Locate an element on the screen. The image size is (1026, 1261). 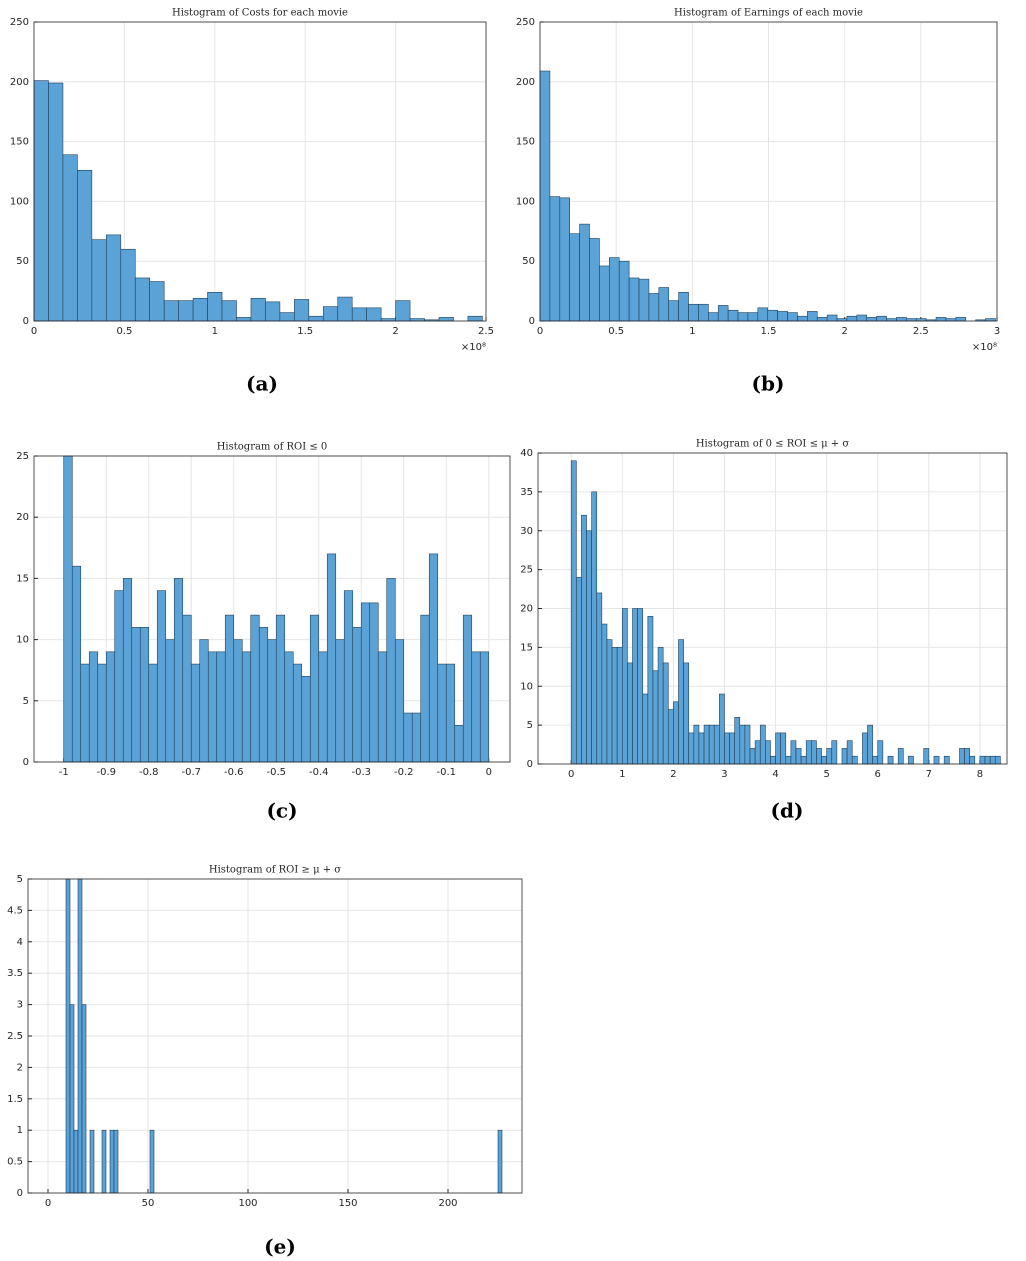
y-tick-label: 35 is located at coordinates (526, 492).